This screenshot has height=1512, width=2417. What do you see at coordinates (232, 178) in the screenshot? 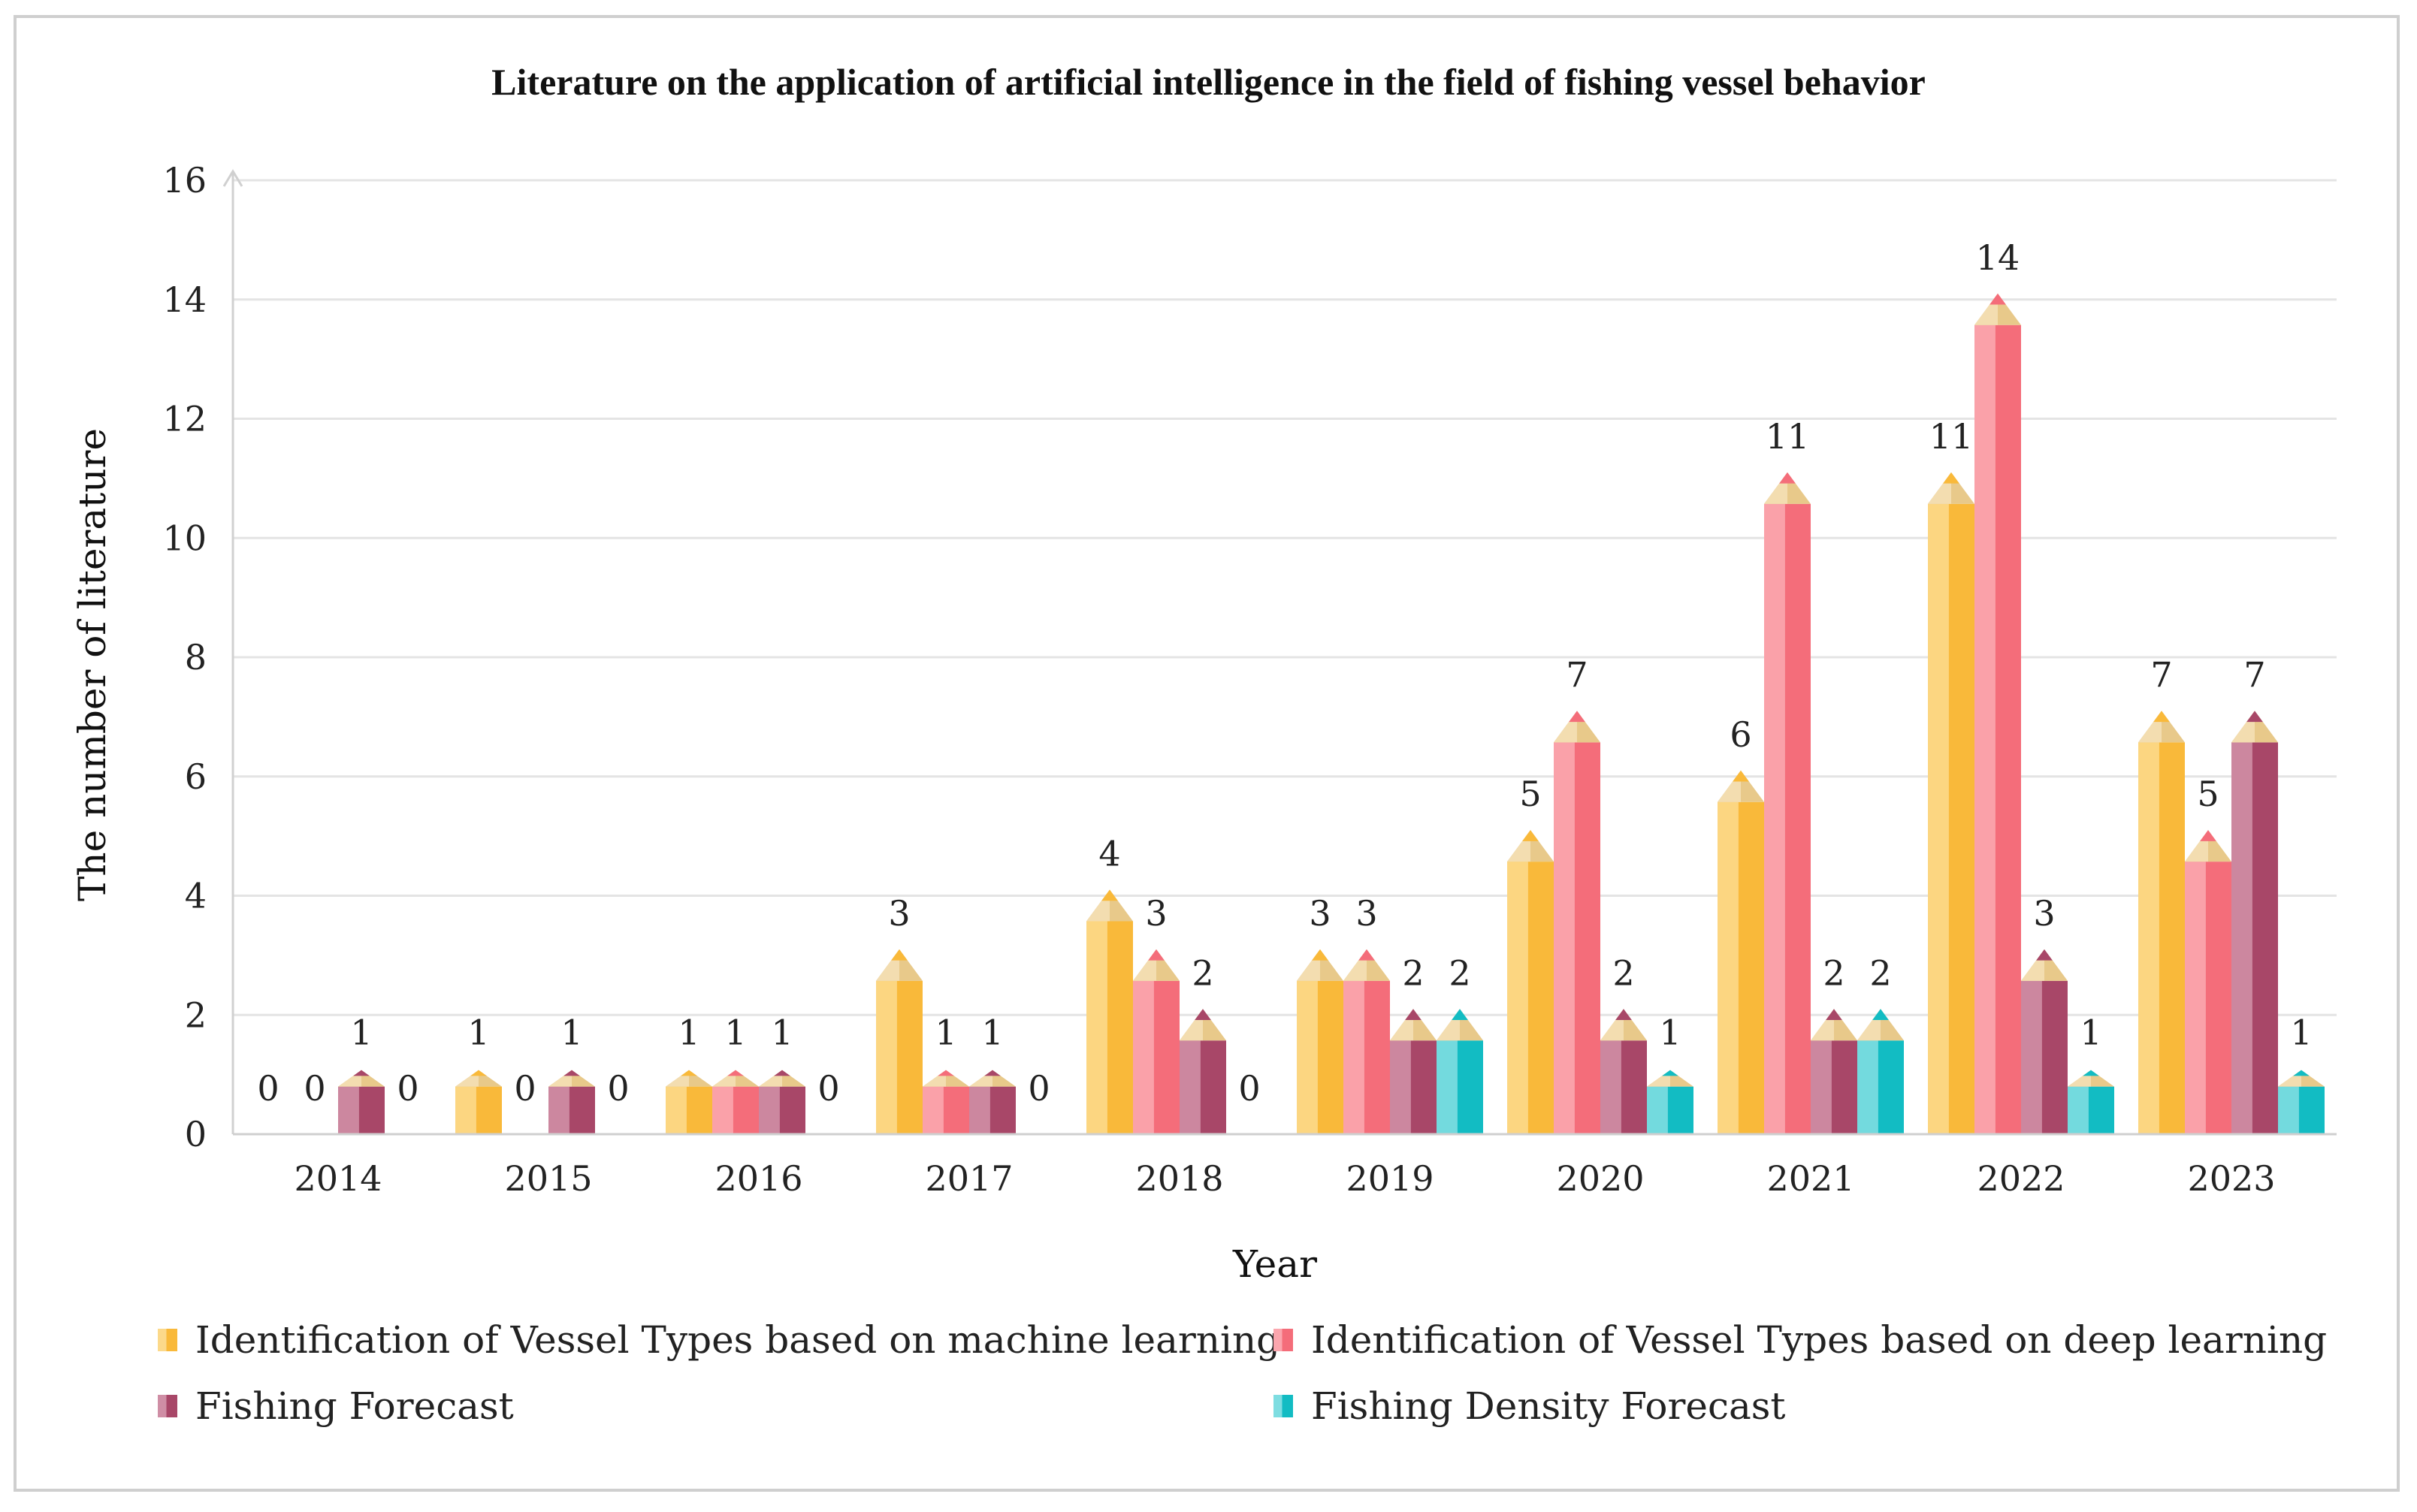
I see `y-axis-arrow` at bounding box center [232, 178].